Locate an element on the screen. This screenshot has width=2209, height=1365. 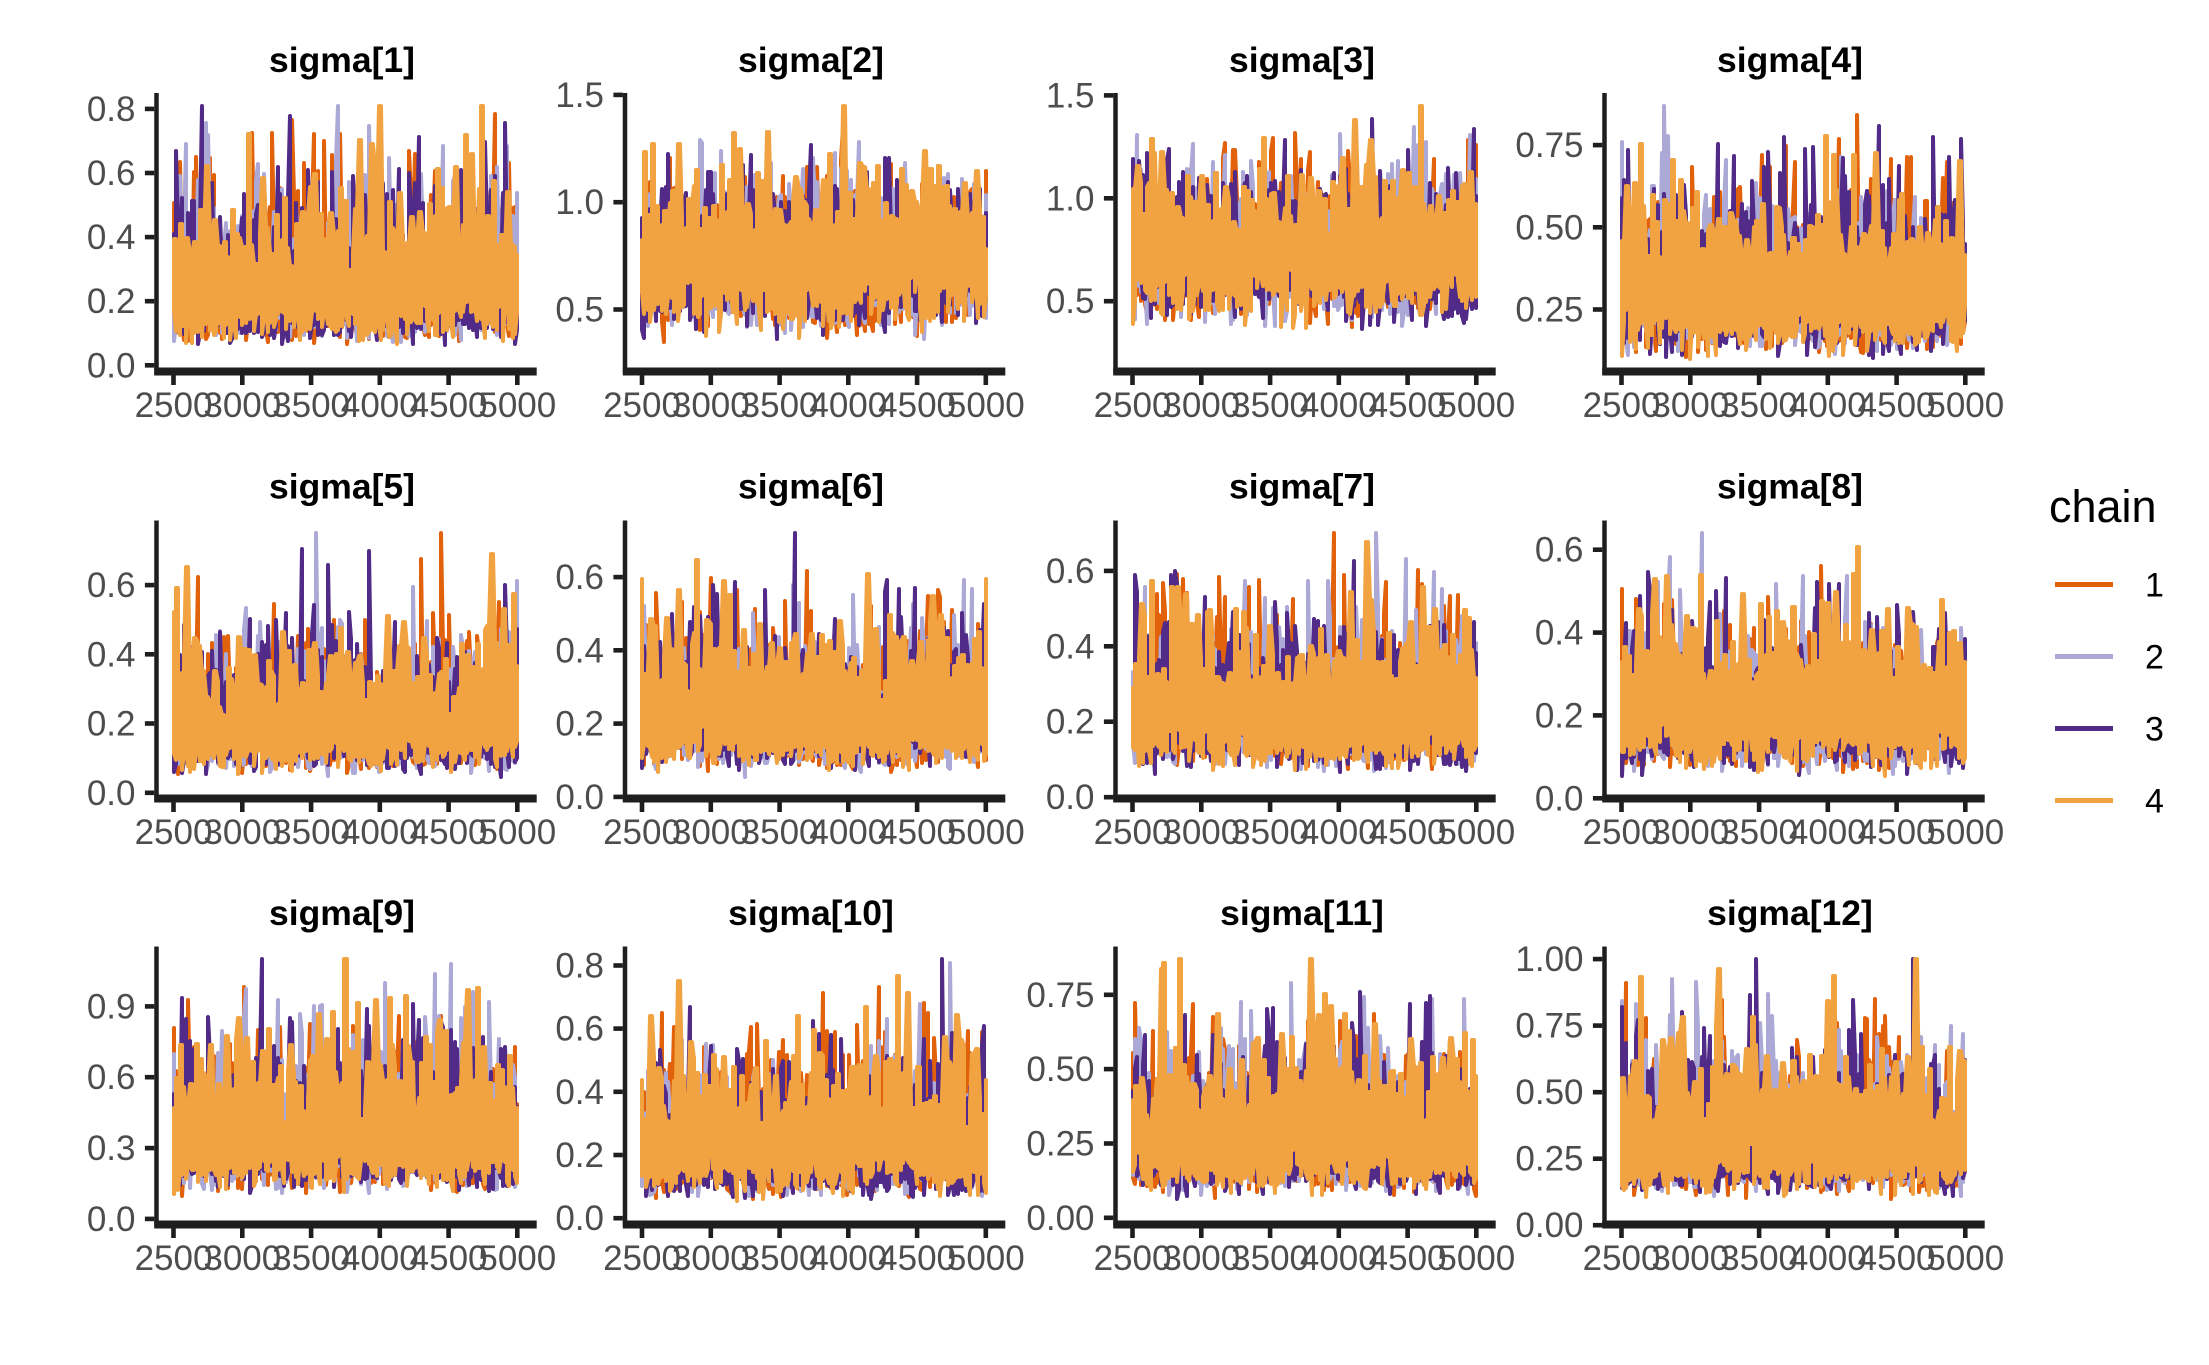
svg-text: 1 is located at coordinates (2154, 586).